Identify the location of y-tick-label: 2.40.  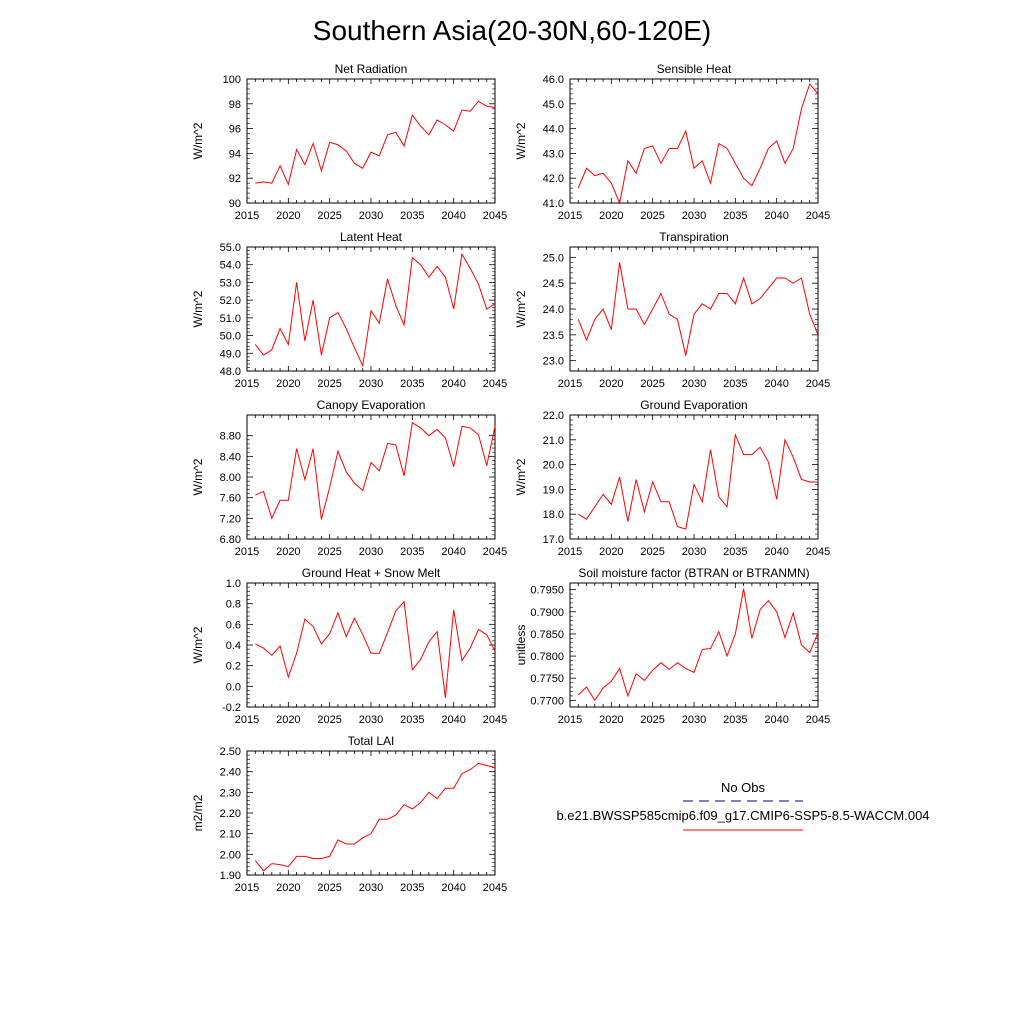
(230, 773).